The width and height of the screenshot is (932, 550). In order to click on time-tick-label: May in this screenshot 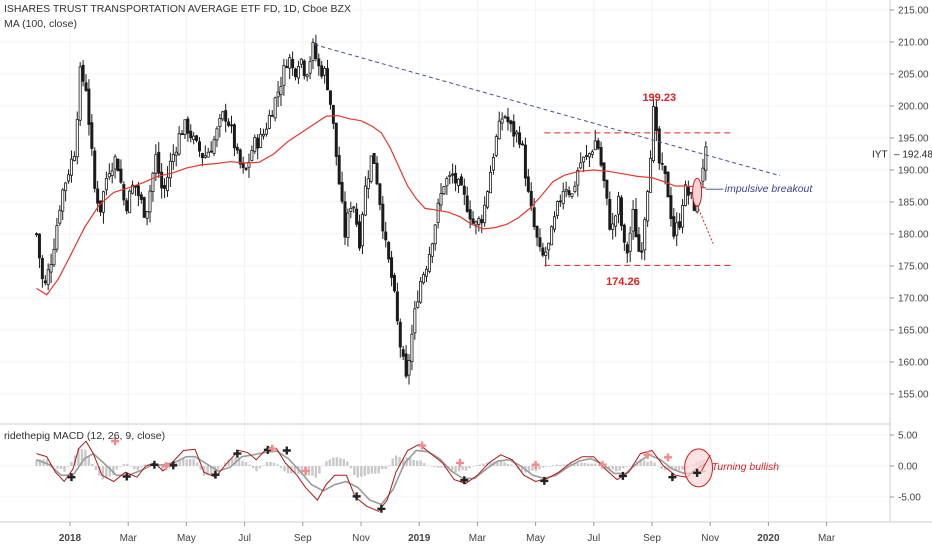, I will do `click(535, 538)`.